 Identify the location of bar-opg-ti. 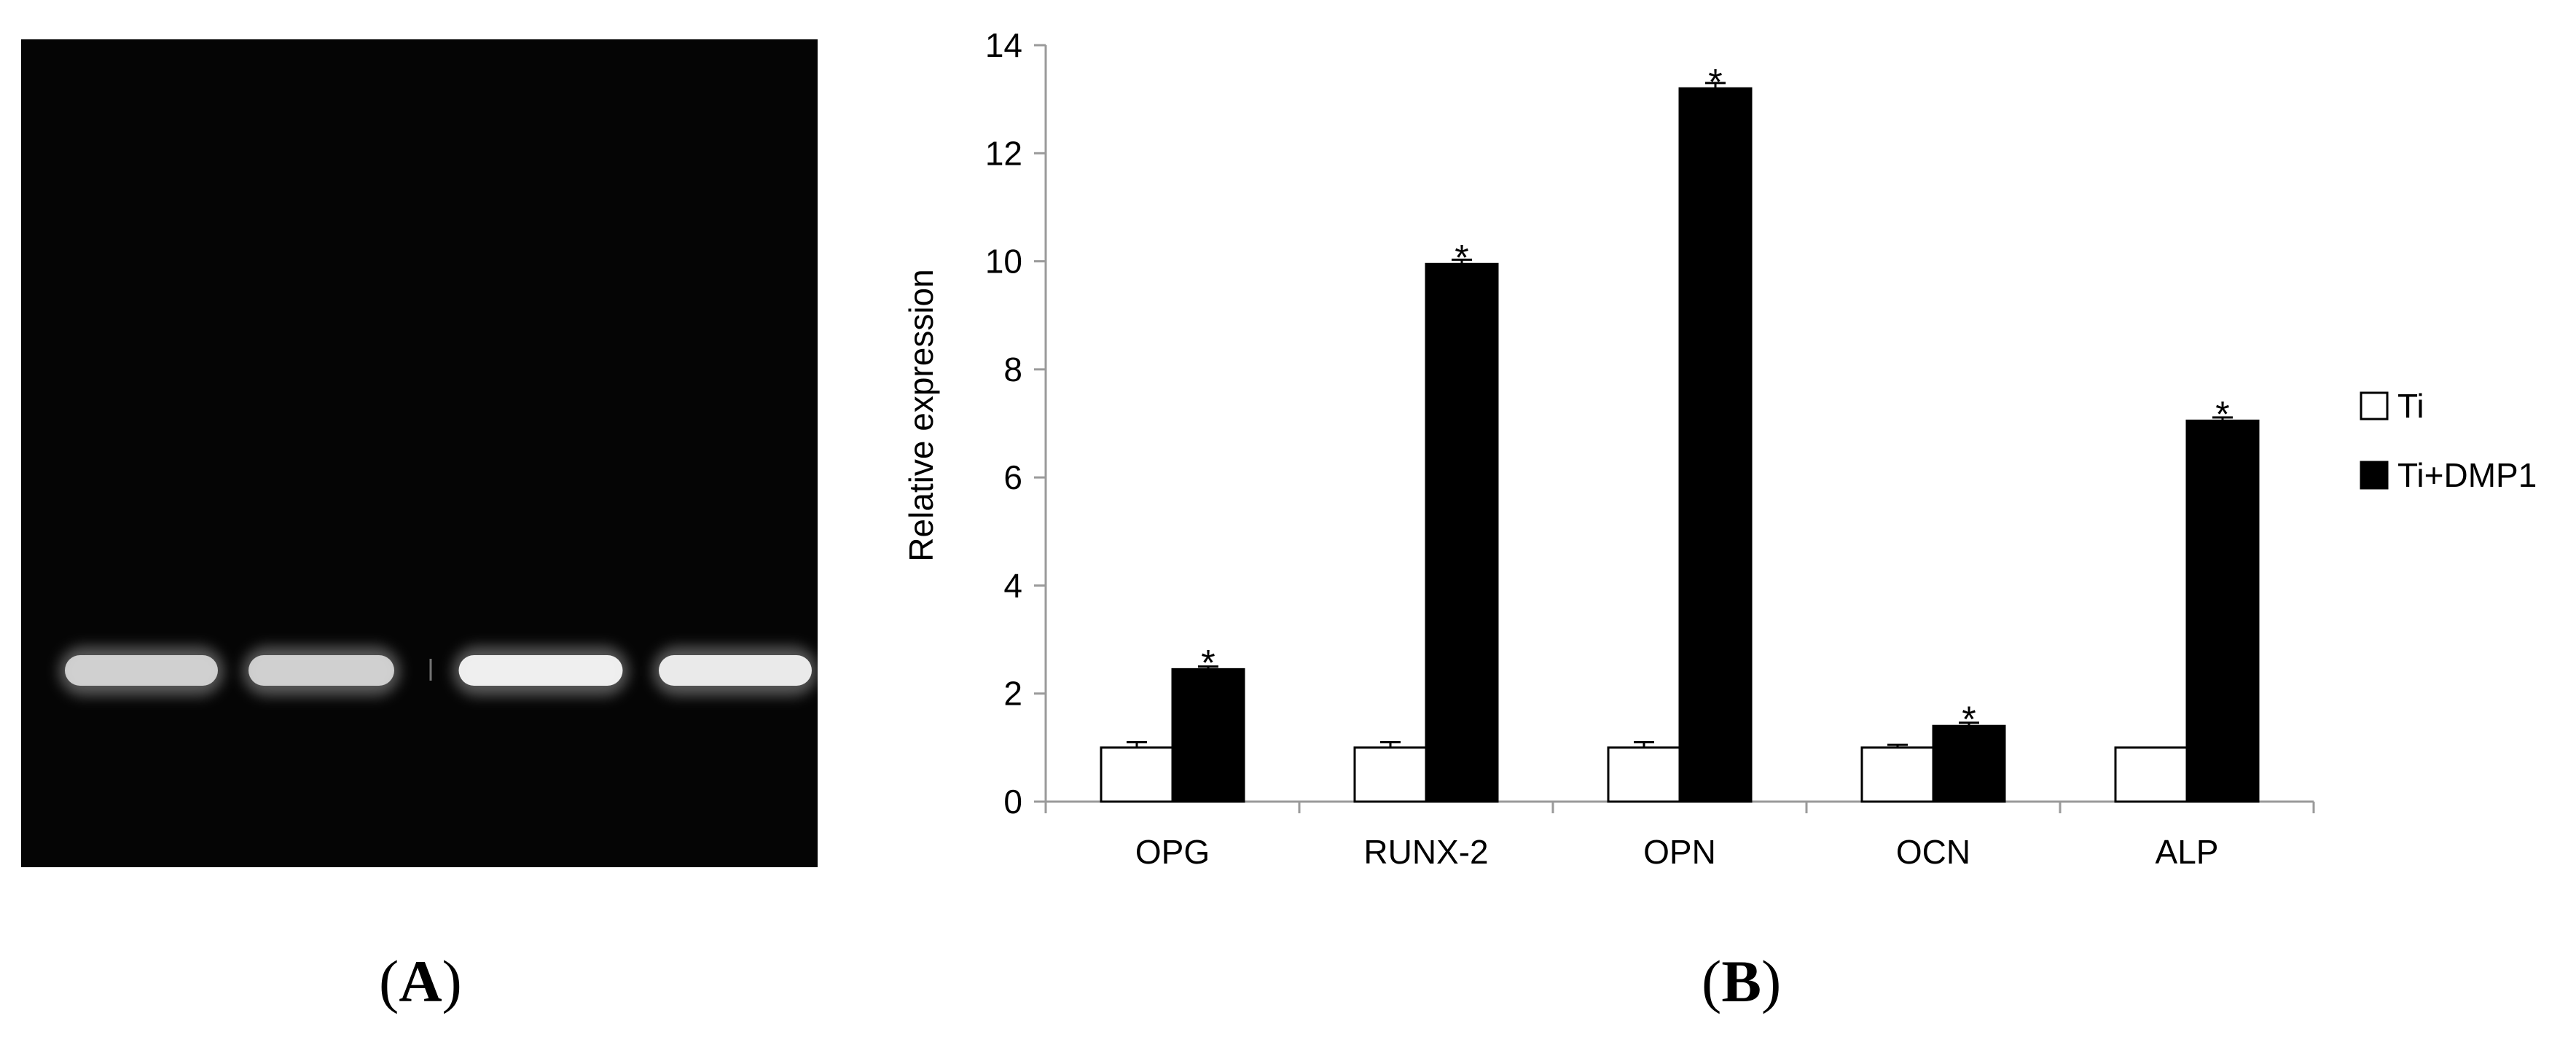
(1137, 774).